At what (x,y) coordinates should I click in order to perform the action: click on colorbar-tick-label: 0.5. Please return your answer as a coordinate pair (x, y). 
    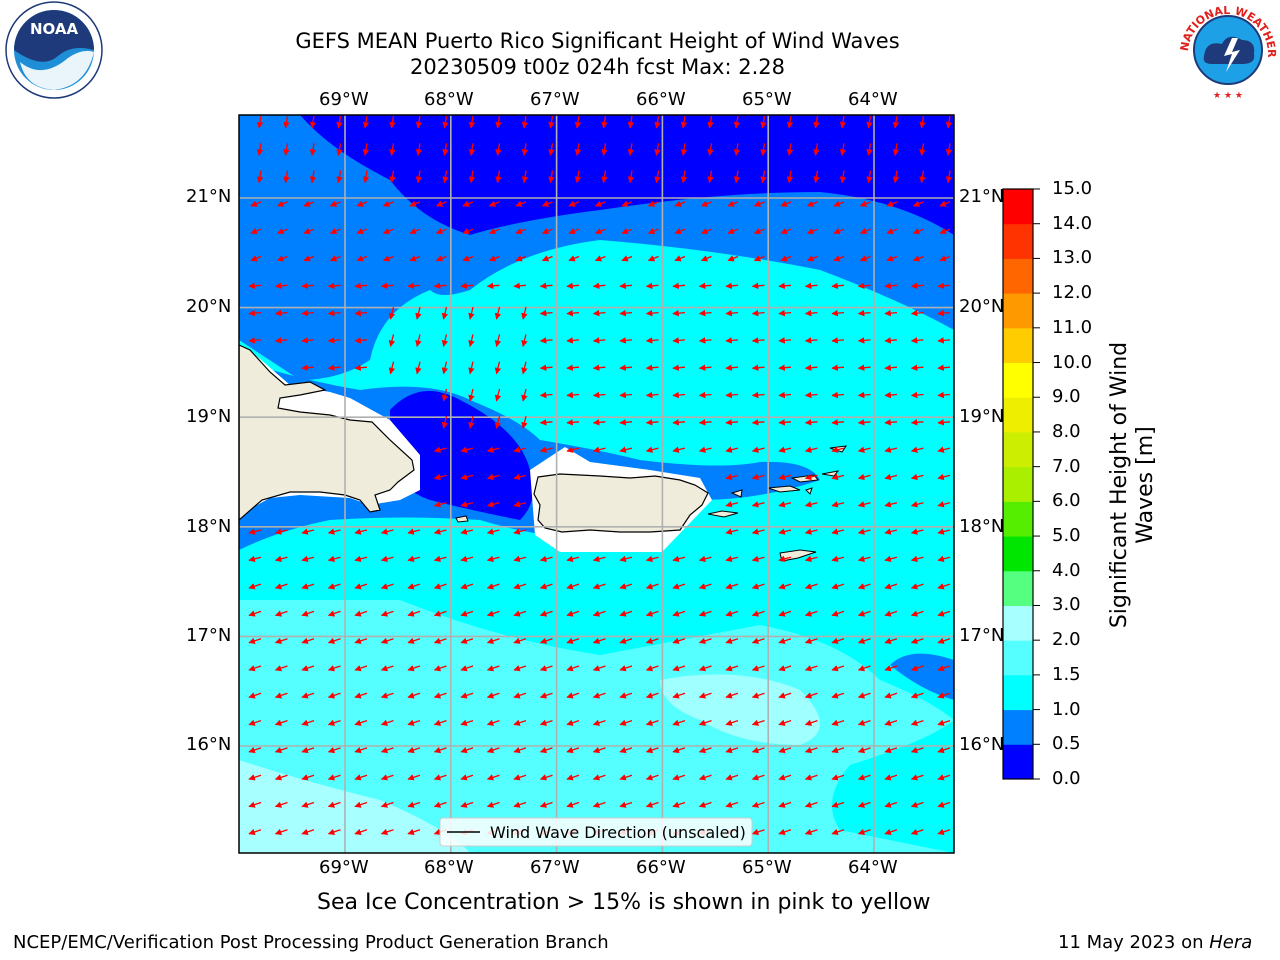
    Looking at the image, I should click on (1066, 744).